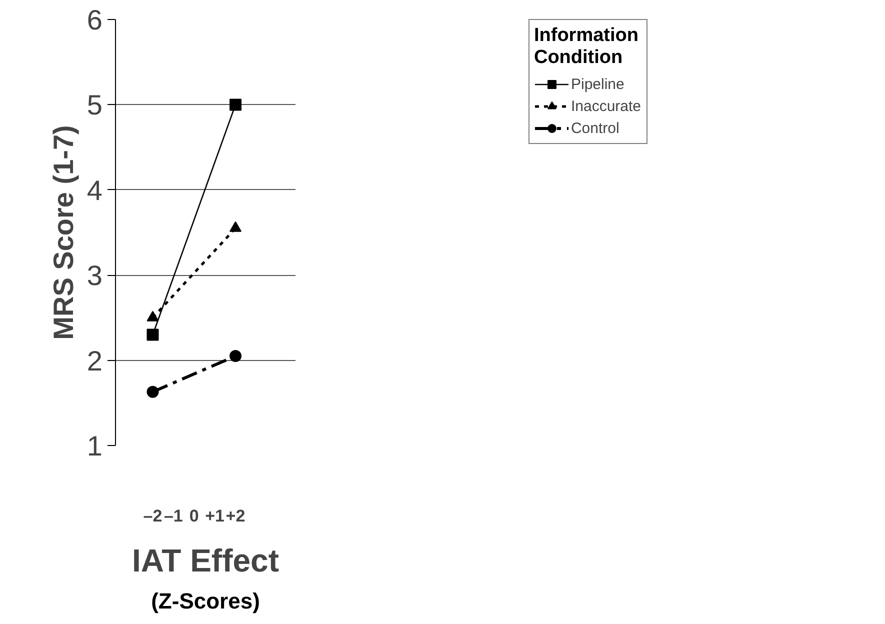 The height and width of the screenshot is (624, 885). I want to click on y-tick-label: 2, so click(94, 360).